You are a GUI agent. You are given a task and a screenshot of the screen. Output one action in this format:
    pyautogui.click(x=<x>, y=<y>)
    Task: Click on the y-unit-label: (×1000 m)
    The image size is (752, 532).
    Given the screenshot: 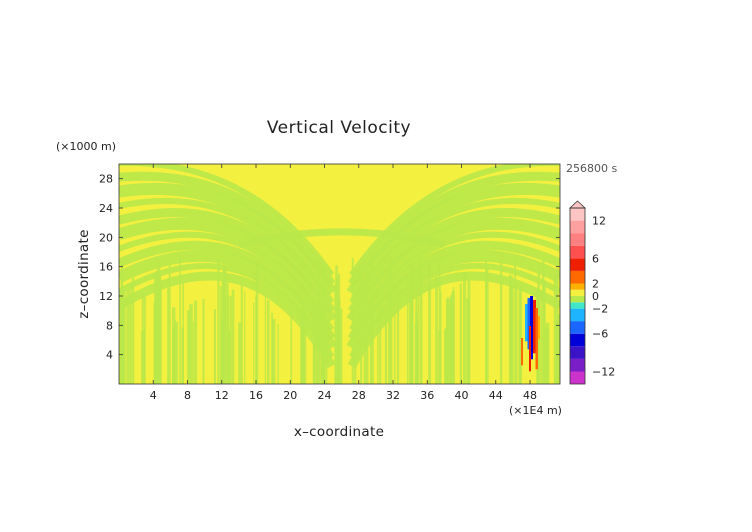 What is the action you would take?
    pyautogui.click(x=86, y=146)
    